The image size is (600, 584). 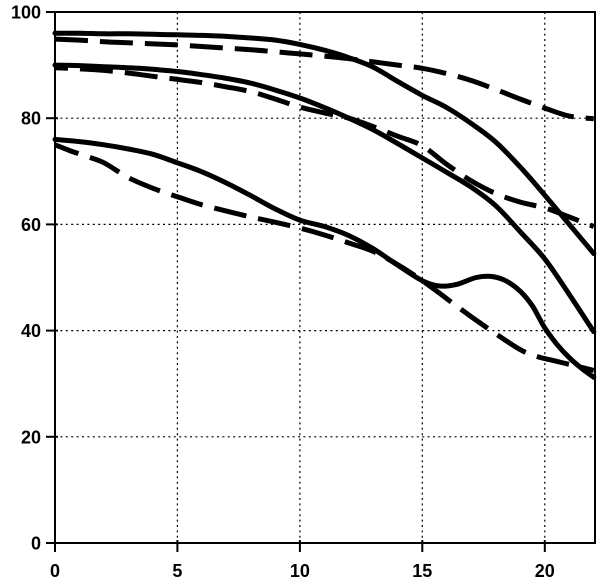 What do you see at coordinates (545, 571) in the screenshot?
I see `x-tick-label: 20` at bounding box center [545, 571].